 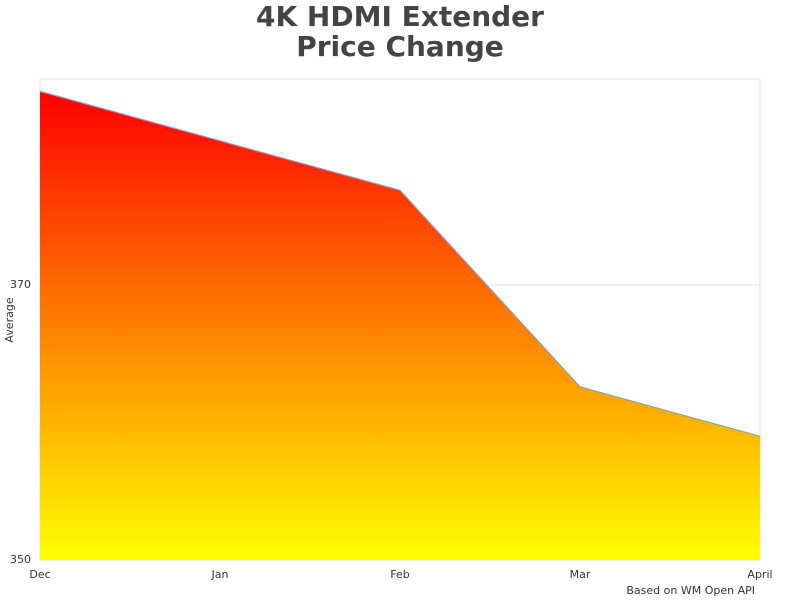 I want to click on credit: Based on WM Open API, so click(x=690, y=590).